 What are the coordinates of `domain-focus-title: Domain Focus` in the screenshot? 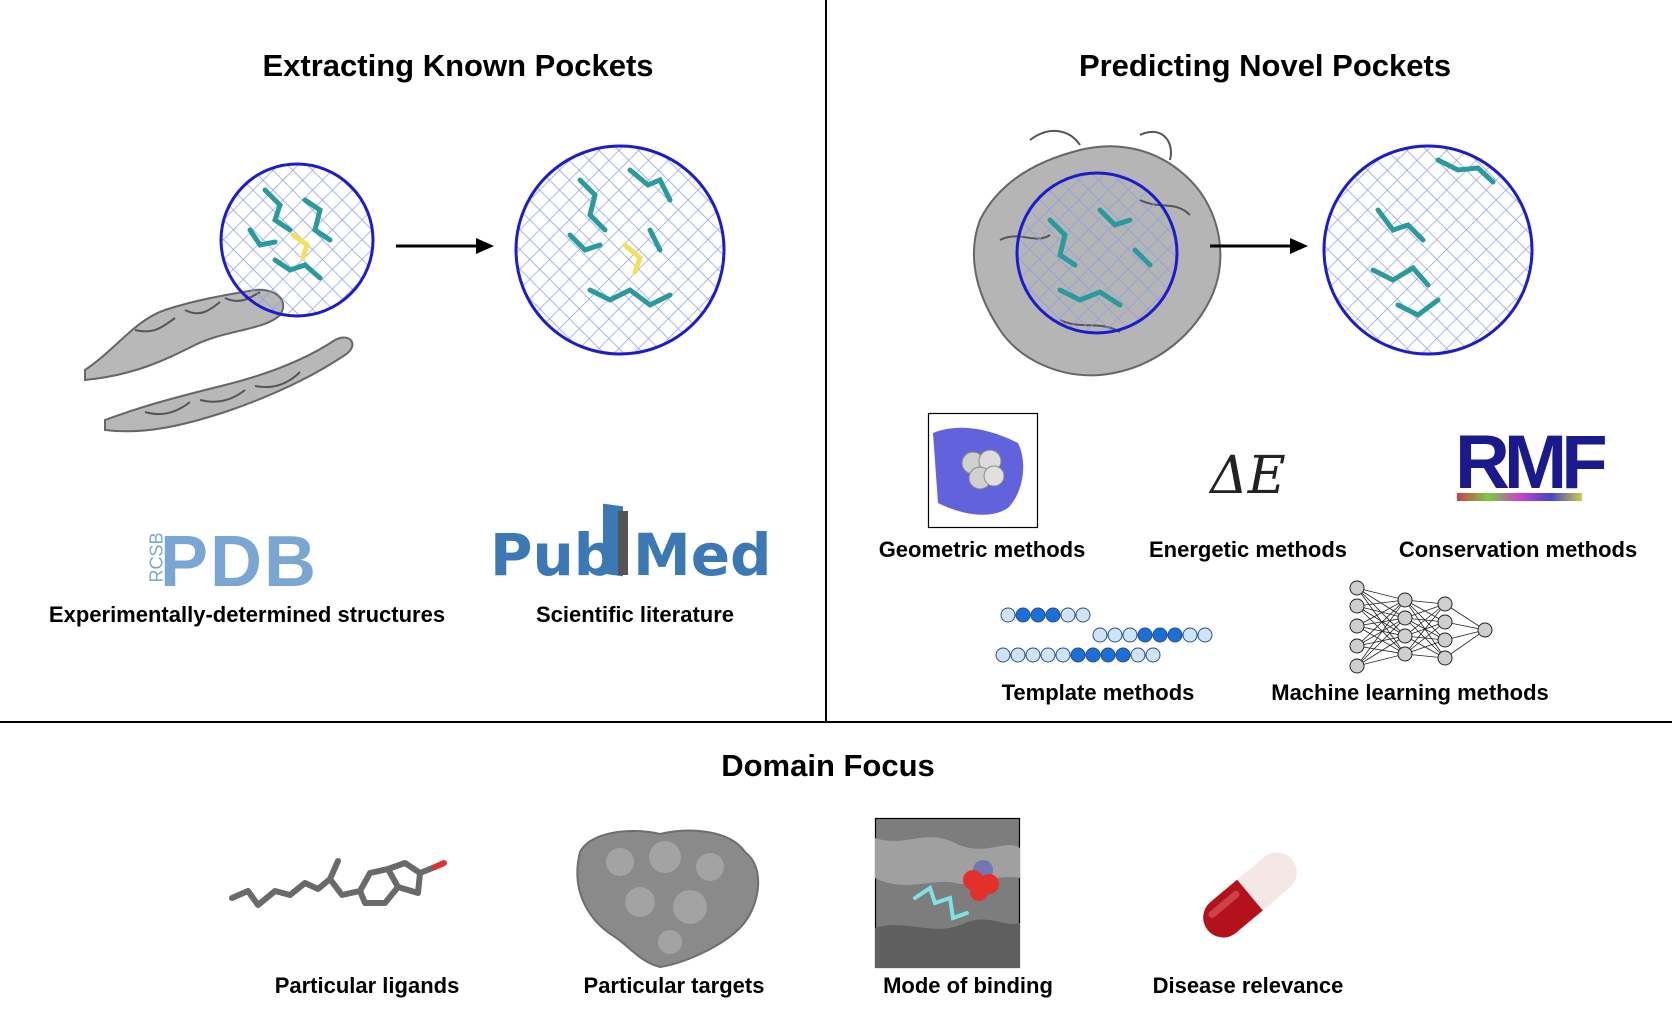 It's located at (828, 765).